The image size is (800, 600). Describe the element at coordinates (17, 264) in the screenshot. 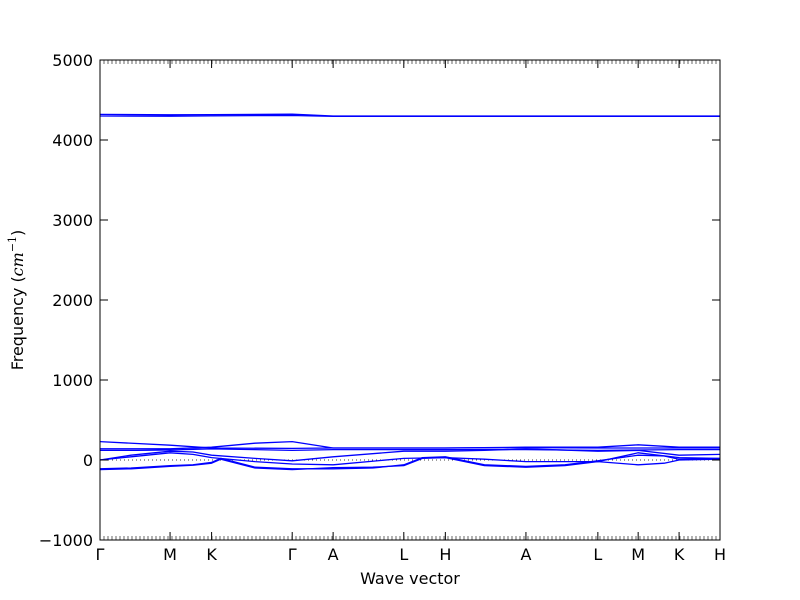

I see `y-axis-label-unit: cm` at that location.